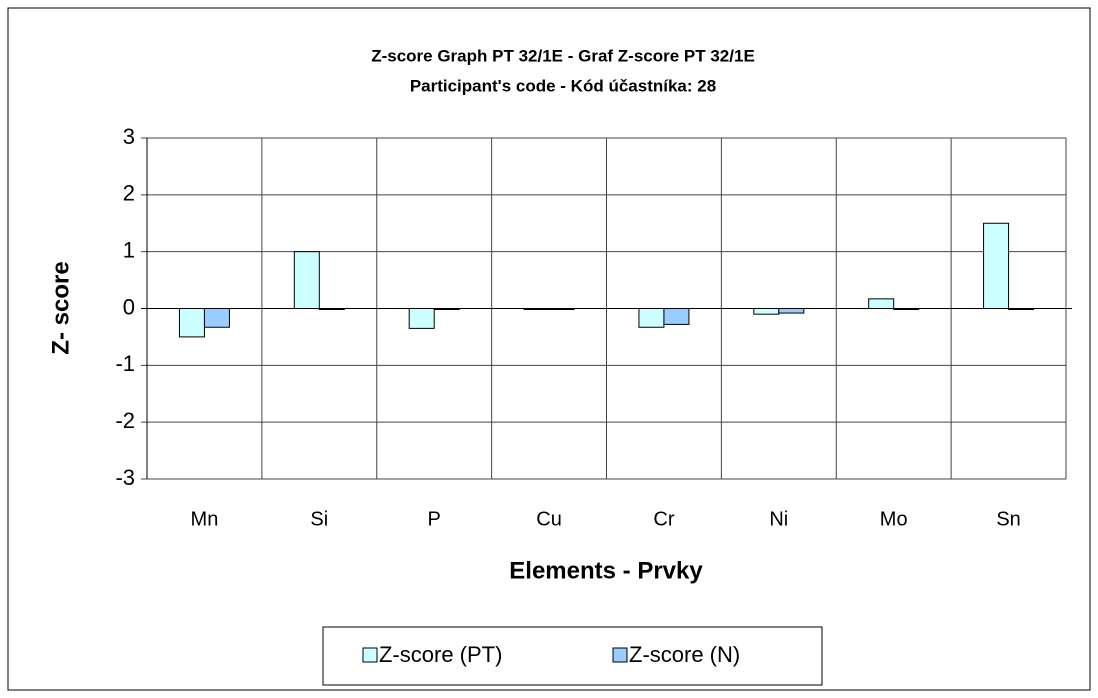 This screenshot has width=1098, height=698. I want to click on x-tick-label: Mo, so click(894, 519).